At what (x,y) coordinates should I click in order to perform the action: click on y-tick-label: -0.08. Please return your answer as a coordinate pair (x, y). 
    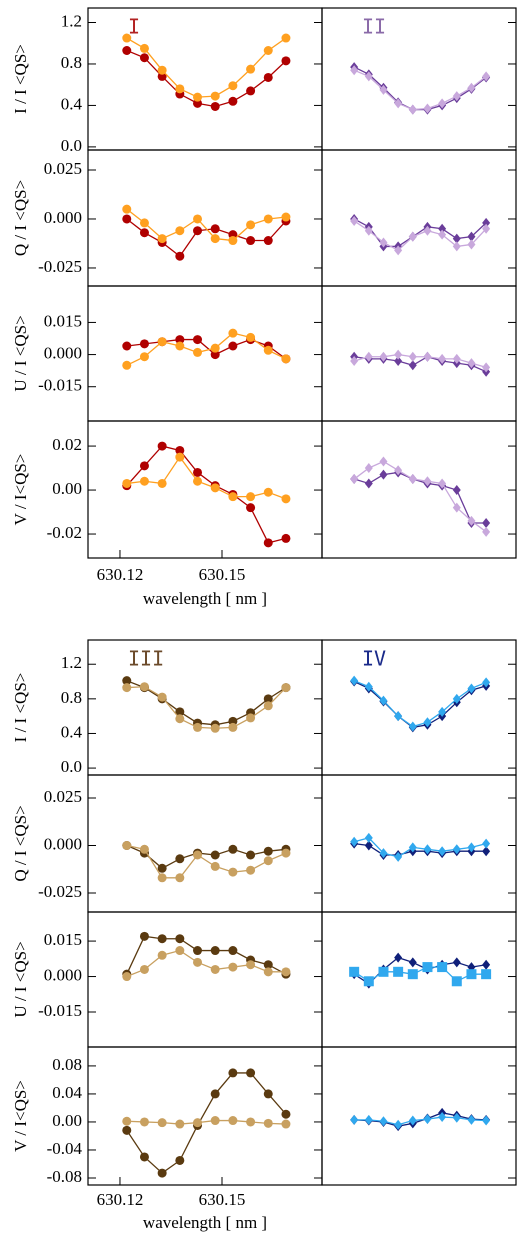
    Looking at the image, I should click on (64, 1176).